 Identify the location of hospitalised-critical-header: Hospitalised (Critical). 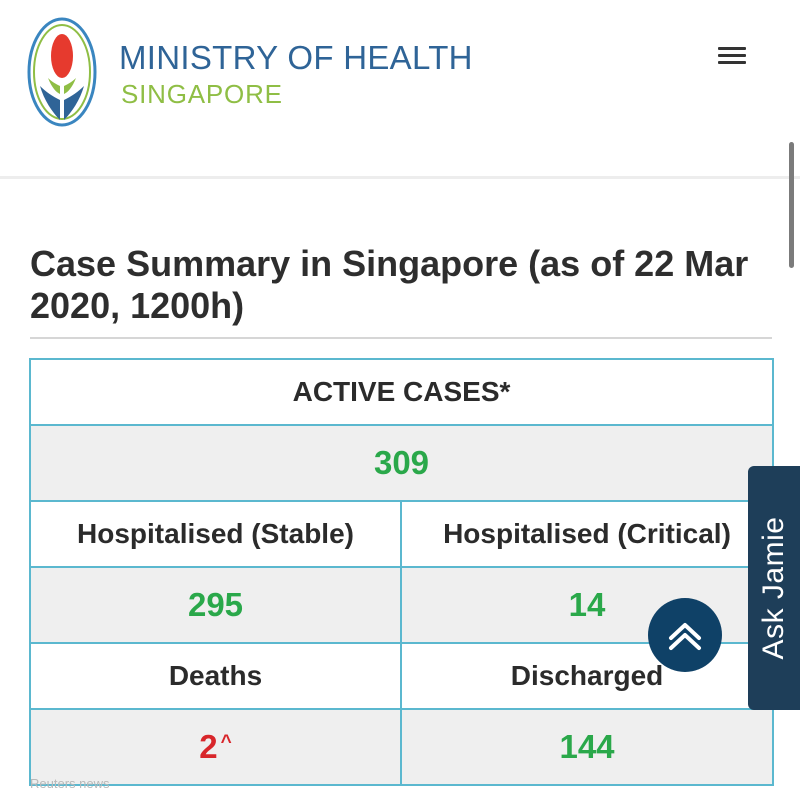
(587, 534).